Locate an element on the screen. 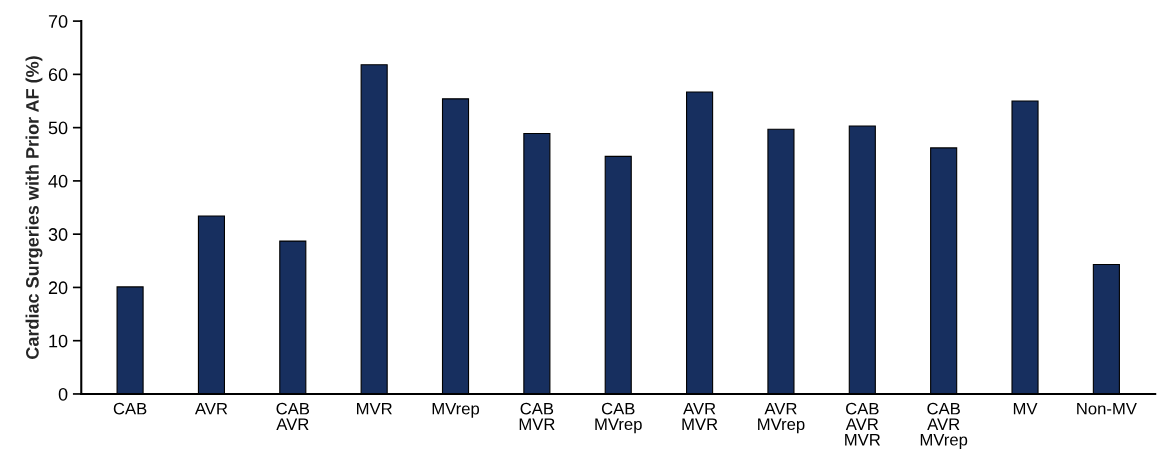  y-tick-label: 0 is located at coordinates (63, 394).